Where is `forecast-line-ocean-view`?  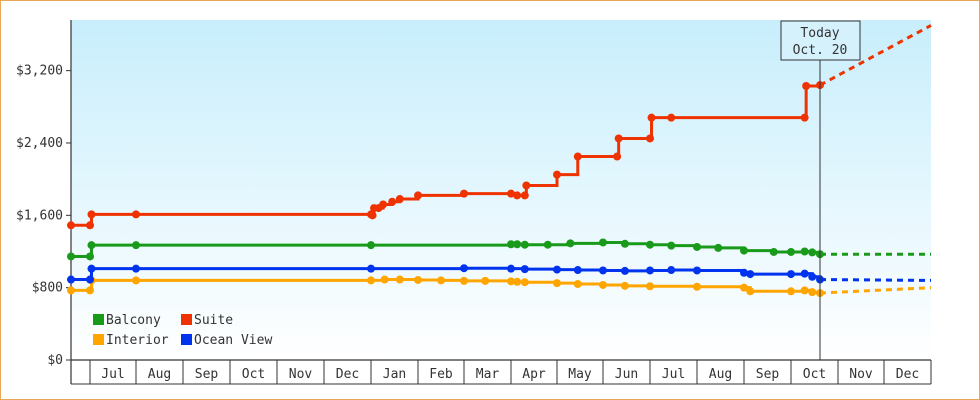
forecast-line-ocean-view is located at coordinates (875, 280).